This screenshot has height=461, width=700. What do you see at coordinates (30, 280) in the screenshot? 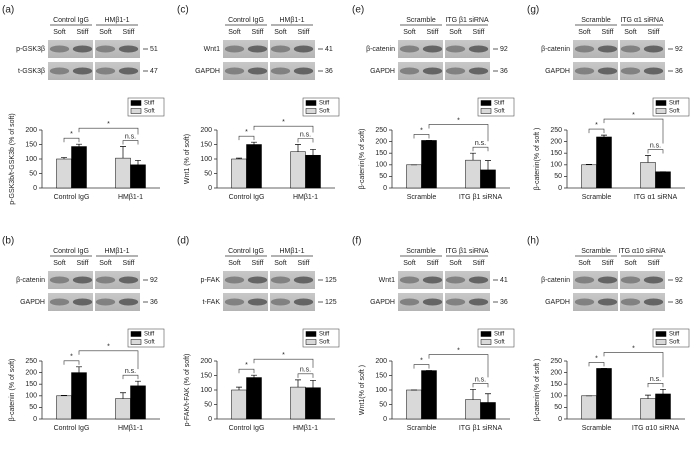
I see `blot-row-label: β-catenin` at bounding box center [30, 280].